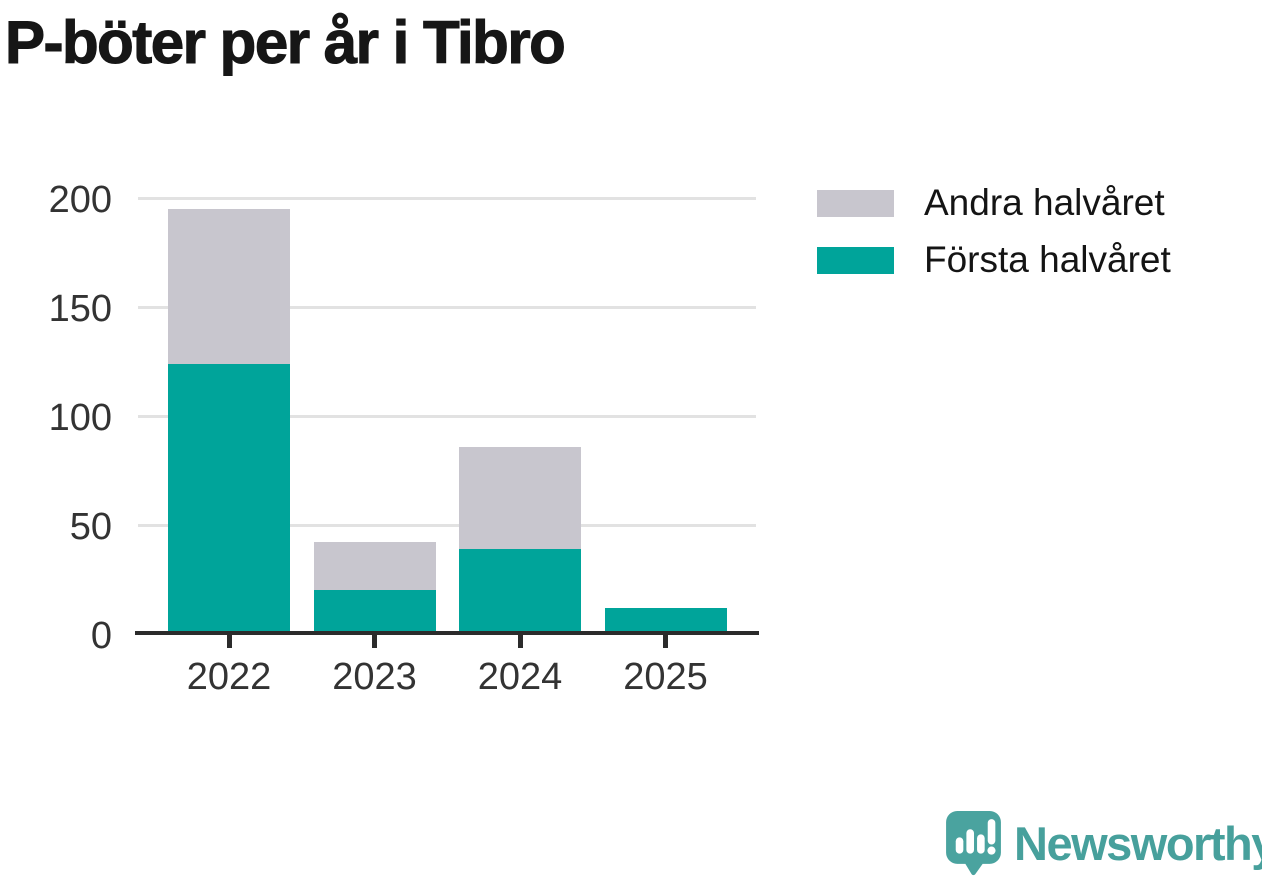 Image resolution: width=1262 pixels, height=879 pixels. I want to click on y-label-100: 100, so click(80, 418).